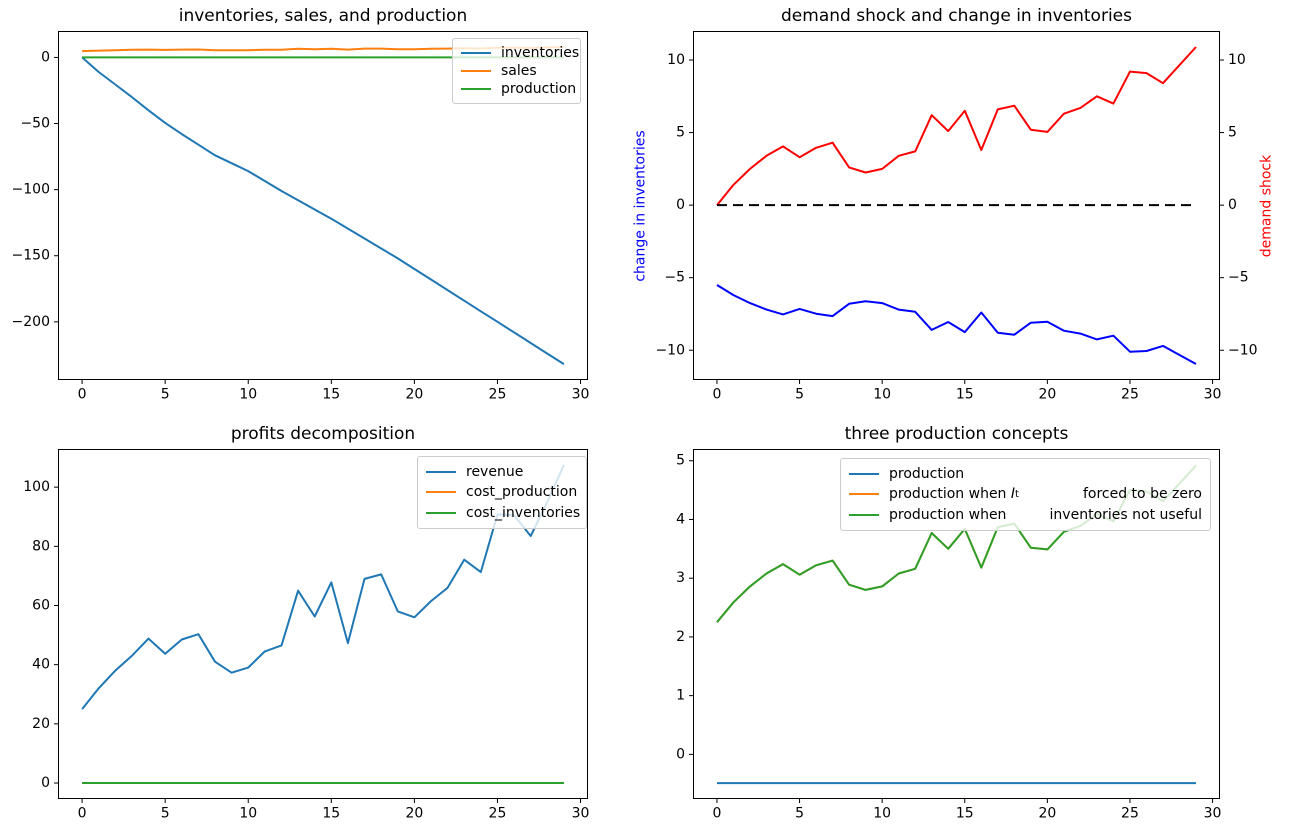 The height and width of the screenshot is (834, 1289). What do you see at coordinates (1237, 60) in the screenshot?
I see `y-tick-label-right: 10` at bounding box center [1237, 60].